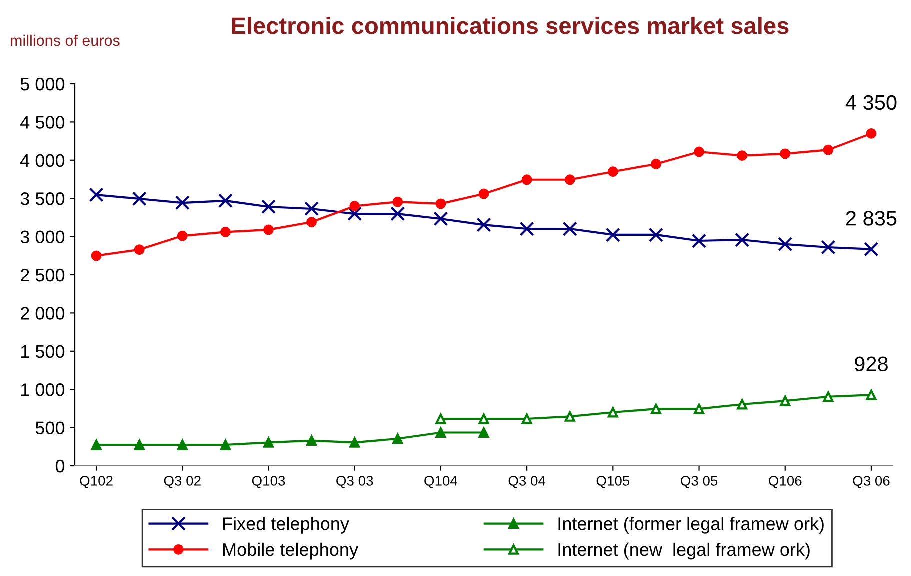 The height and width of the screenshot is (576, 911). I want to click on y-tick-label: 3 000, so click(42, 237).